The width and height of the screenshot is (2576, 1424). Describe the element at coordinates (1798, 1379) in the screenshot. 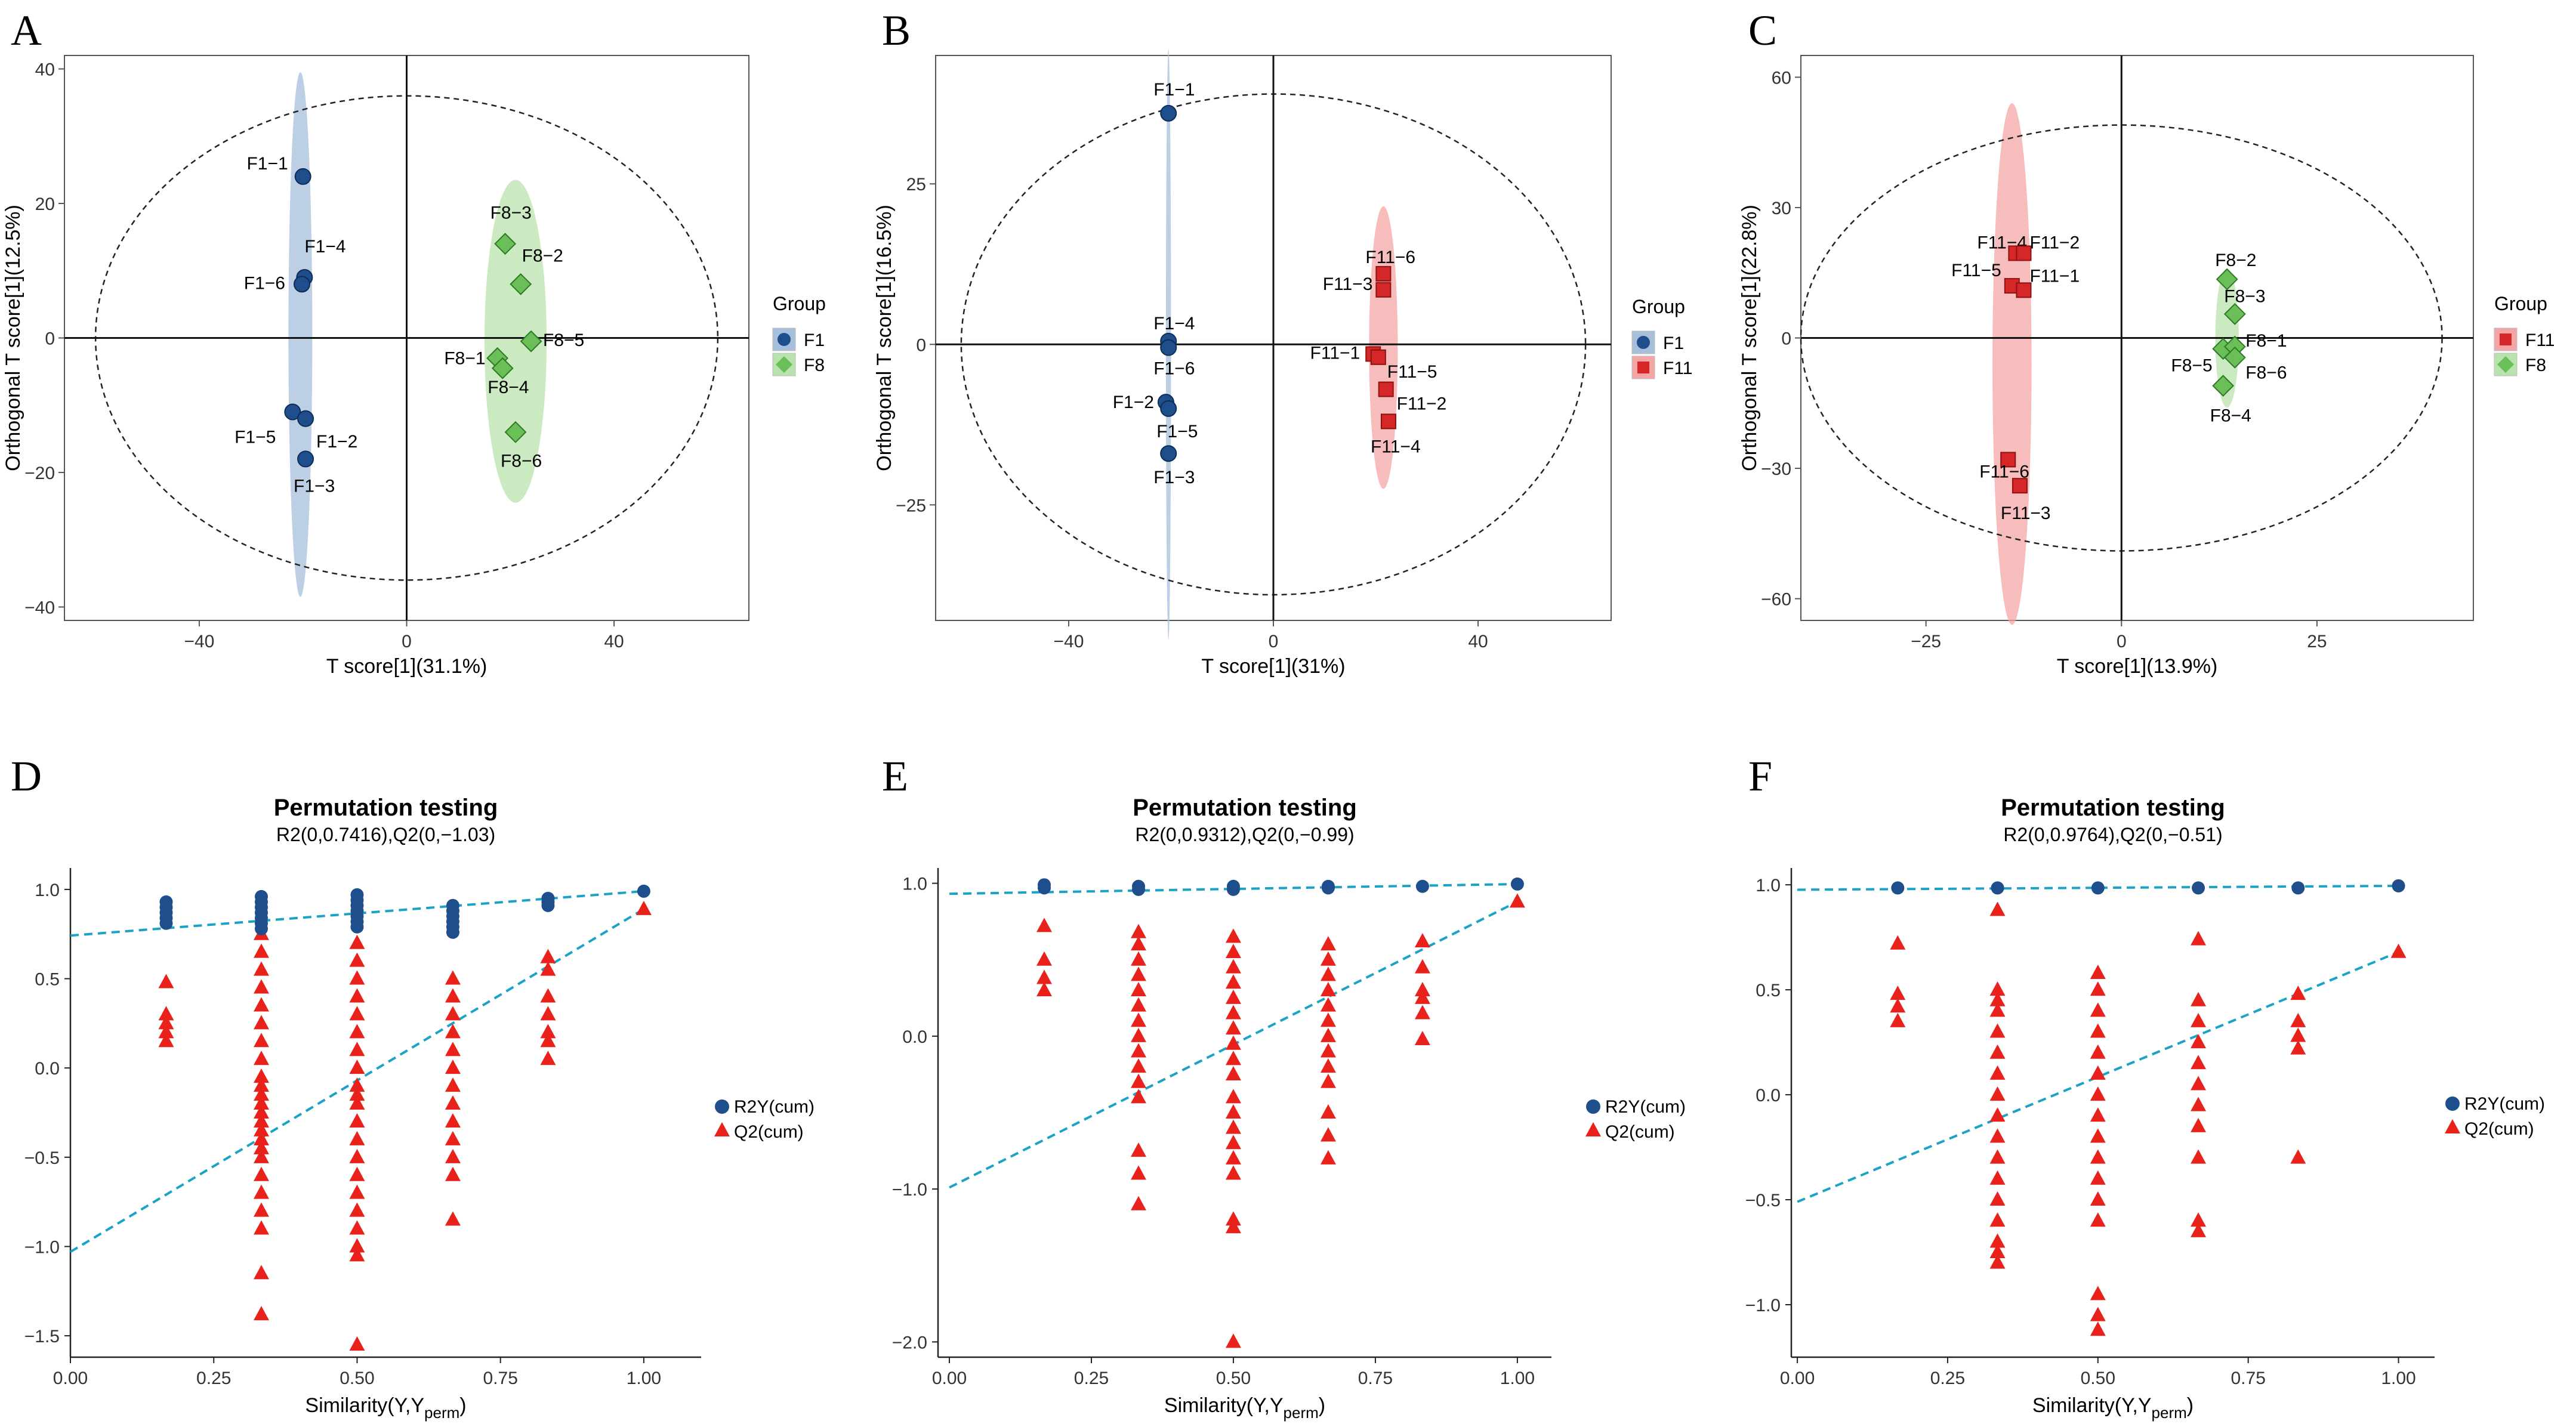

I see `x-tick-label: 0.00` at that location.